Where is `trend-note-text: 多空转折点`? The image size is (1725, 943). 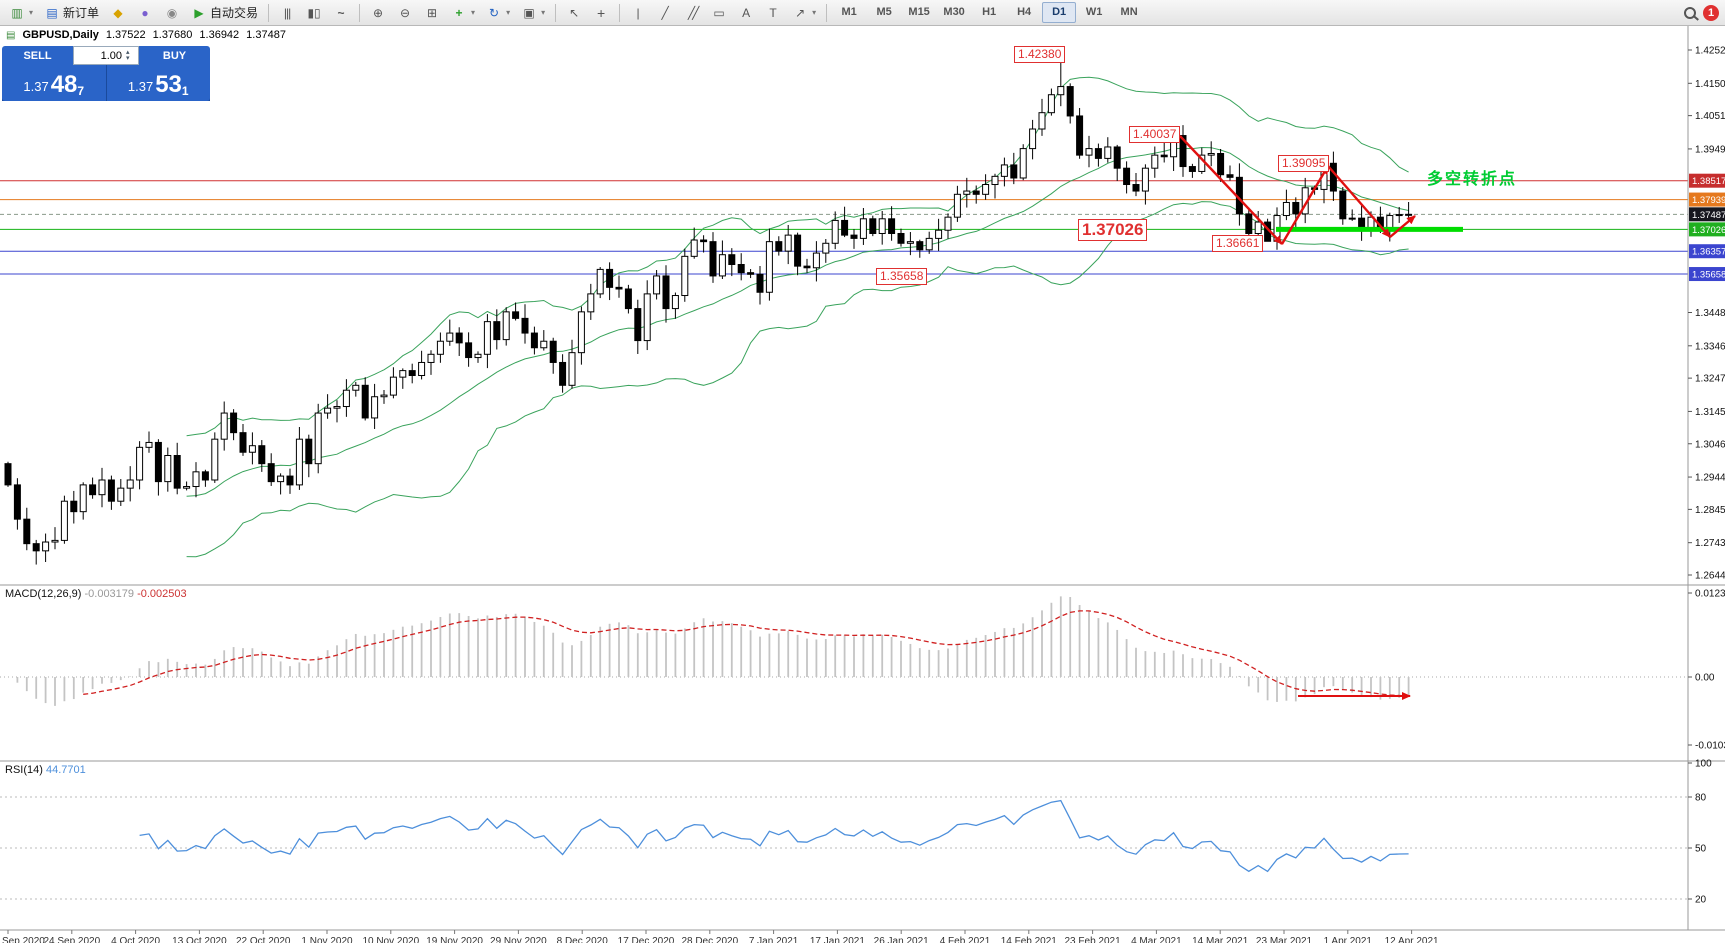
trend-note-text: 多空转折点 is located at coordinates (1472, 179).